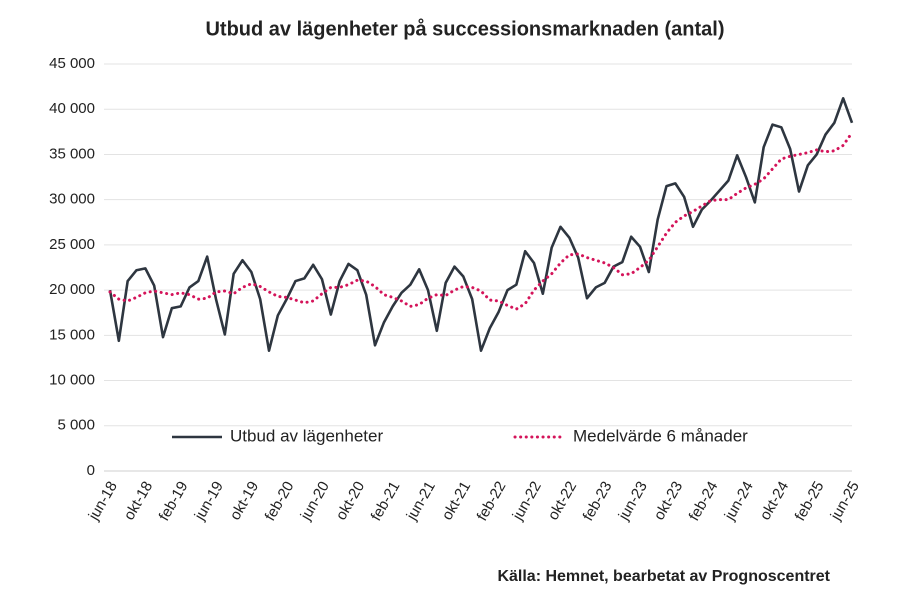 This screenshot has width=900, height=603. I want to click on x-tick-label: okt-23, so click(669, 500).